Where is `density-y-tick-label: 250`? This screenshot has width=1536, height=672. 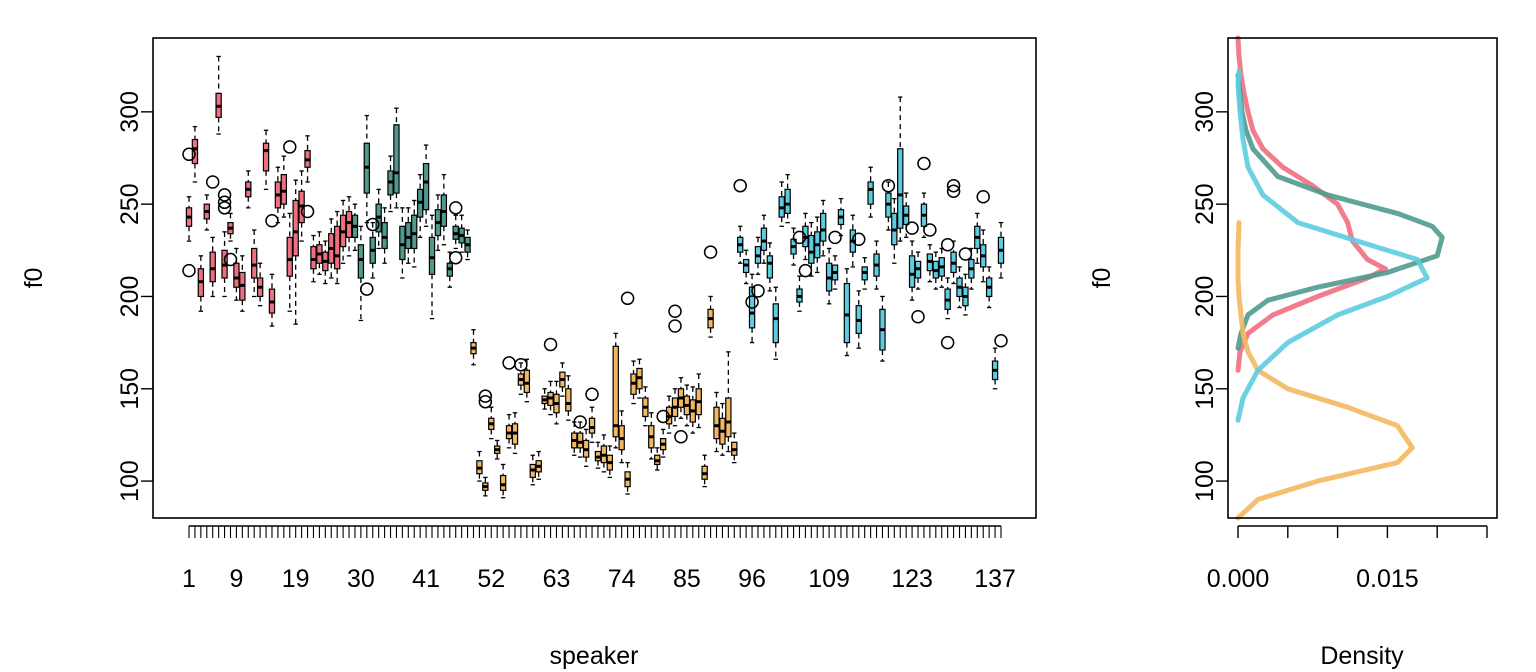
density-y-tick-label: 250 is located at coordinates (1205, 204).